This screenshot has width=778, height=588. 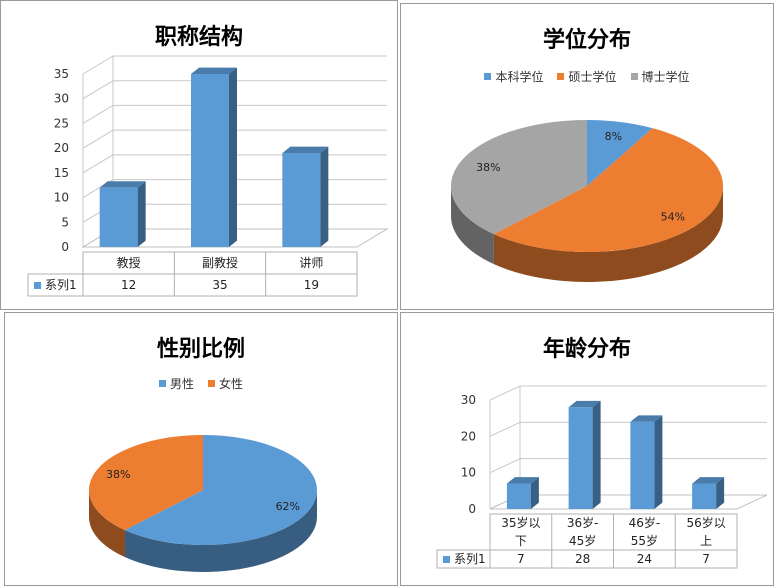 I want to click on legend-label: 硕士学位, so click(x=592, y=77).